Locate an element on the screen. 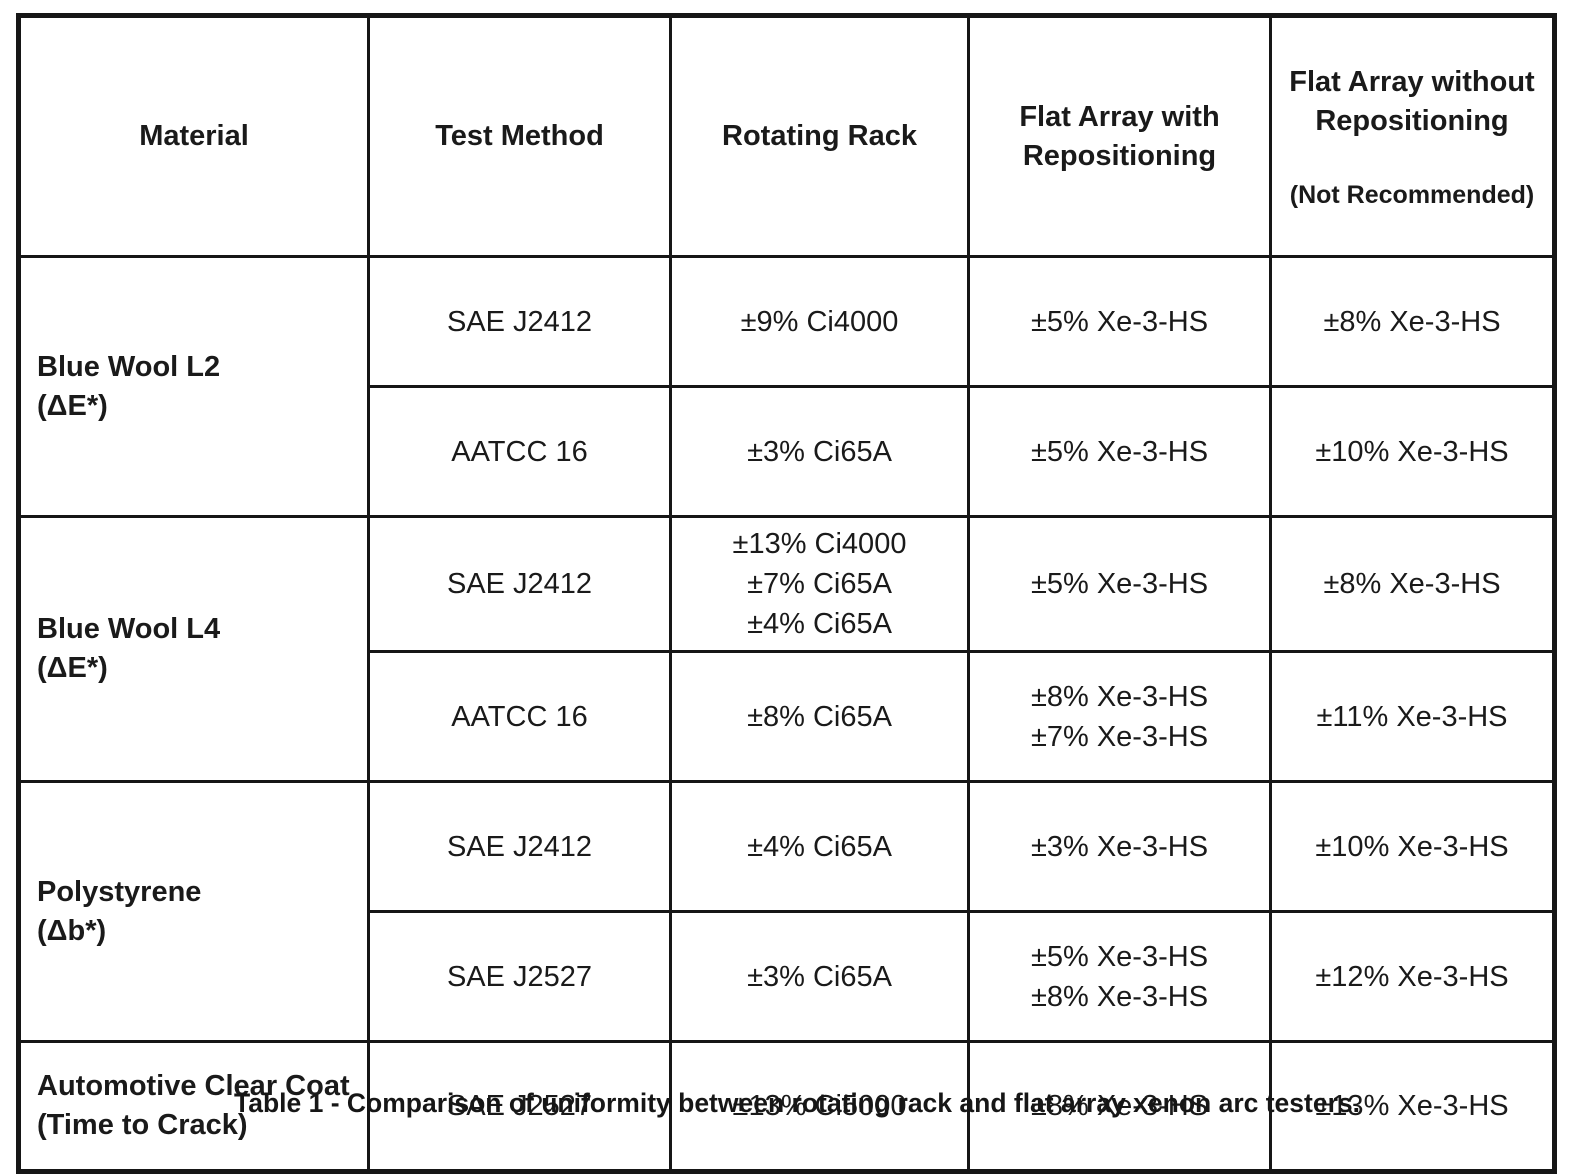 The width and height of the screenshot is (1594, 1174). material-cell-blue-wool-l4: Blue Wool L4 (ΔE*) is located at coordinates (193, 649).